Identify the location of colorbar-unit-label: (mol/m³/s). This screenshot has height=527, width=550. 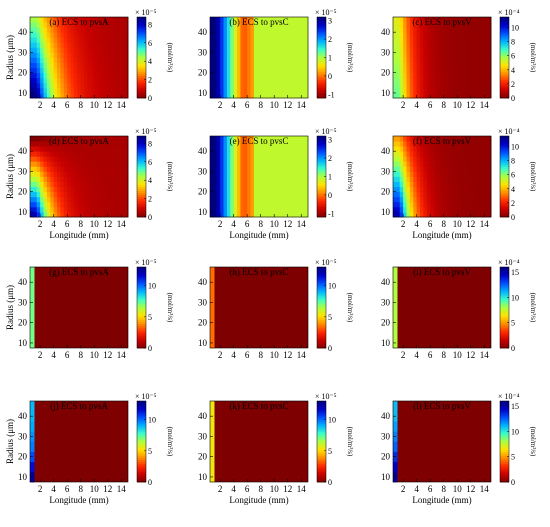
(350, 442).